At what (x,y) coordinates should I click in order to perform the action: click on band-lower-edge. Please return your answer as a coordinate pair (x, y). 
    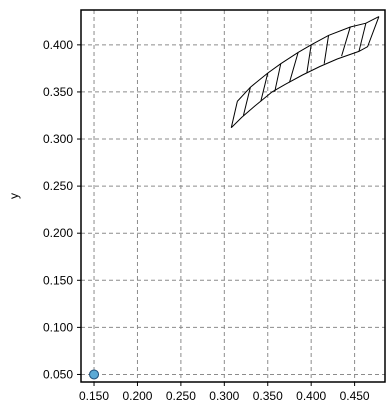
    Looking at the image, I should click on (305, 72).